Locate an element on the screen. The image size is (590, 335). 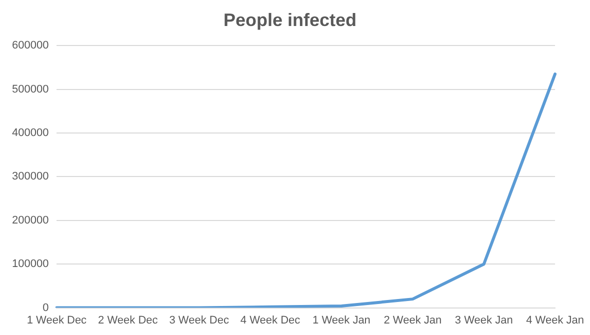
y-tick-label: 0 is located at coordinates (45, 308).